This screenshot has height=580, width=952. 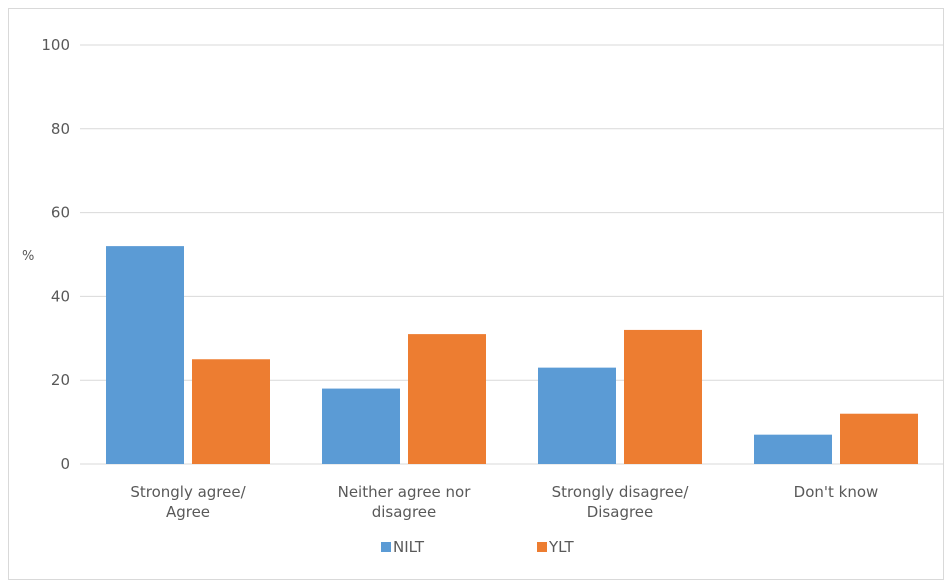 What do you see at coordinates (55, 254) in the screenshot?
I see `y-axis-ticks: 0 20 40 60 80 100` at bounding box center [55, 254].